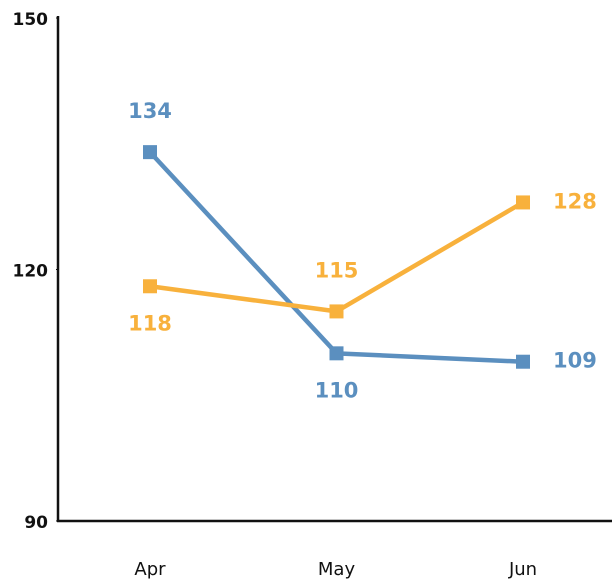 The image size is (612, 586). What do you see at coordinates (31, 272) in the screenshot?
I see `y-tick-label: 120` at bounding box center [31, 272].